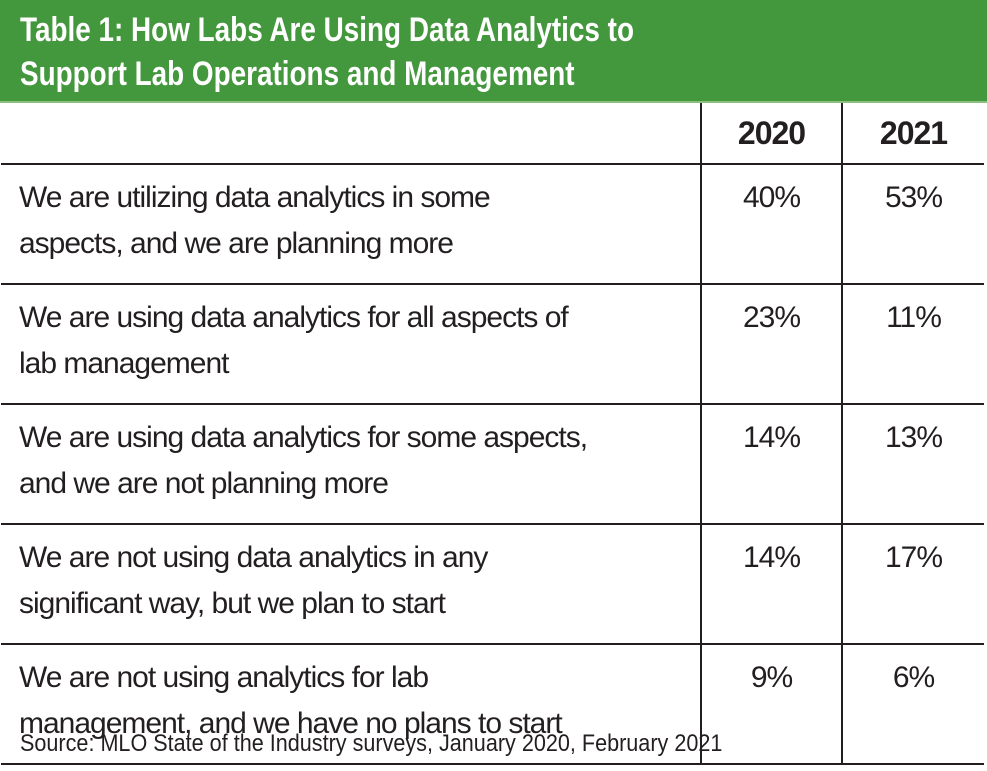 This screenshot has height=771, width=987. I want to click on value-2021: 13%, so click(912, 464).